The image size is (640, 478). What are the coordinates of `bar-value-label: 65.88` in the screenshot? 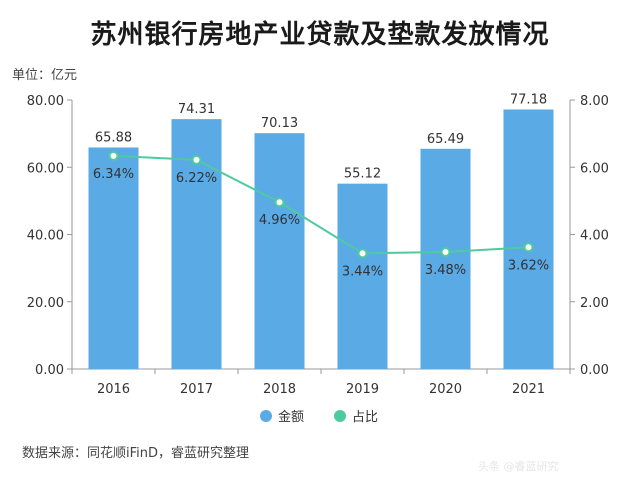 It's located at (113, 137).